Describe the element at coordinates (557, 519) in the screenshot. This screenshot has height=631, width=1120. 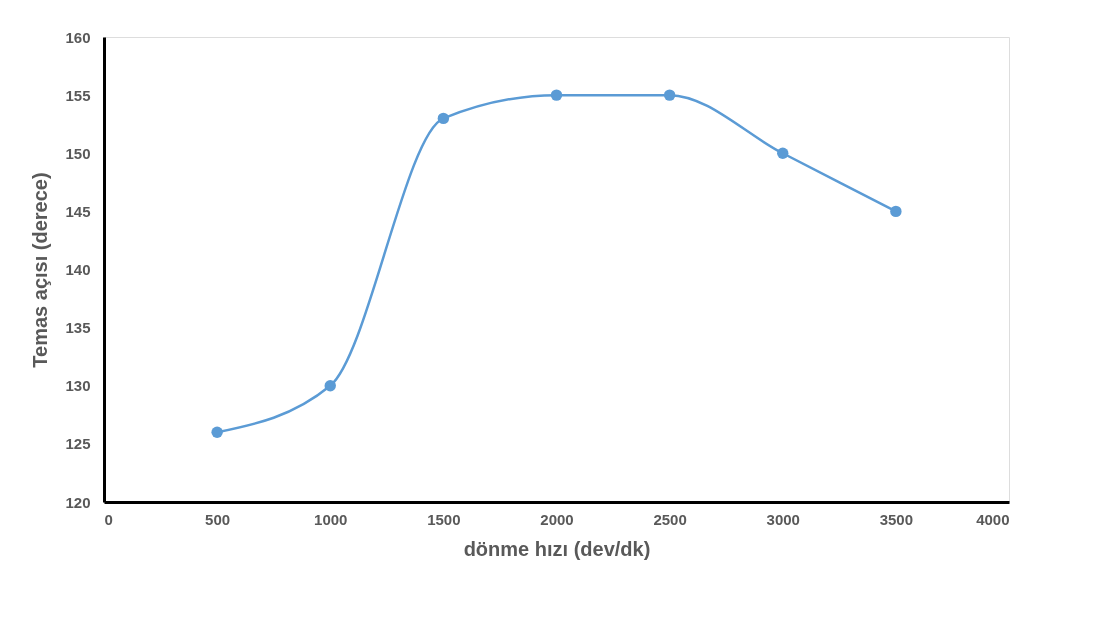
I see `x-tick-label: 2000` at that location.